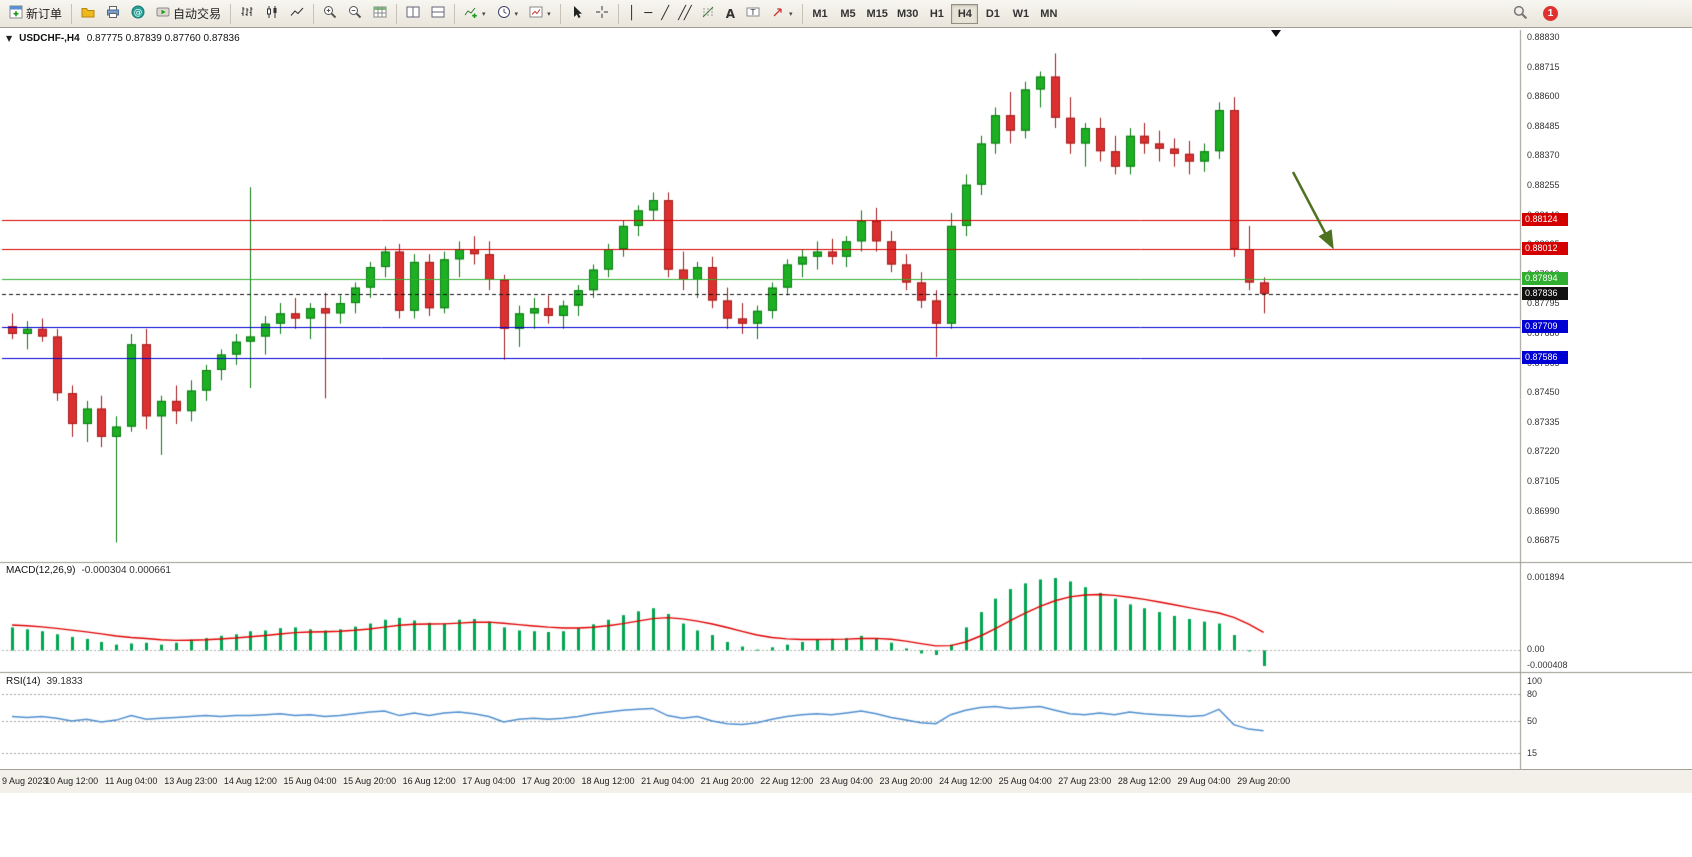 The image size is (1692, 857). I want to click on line-chart-icon, so click(297, 13).